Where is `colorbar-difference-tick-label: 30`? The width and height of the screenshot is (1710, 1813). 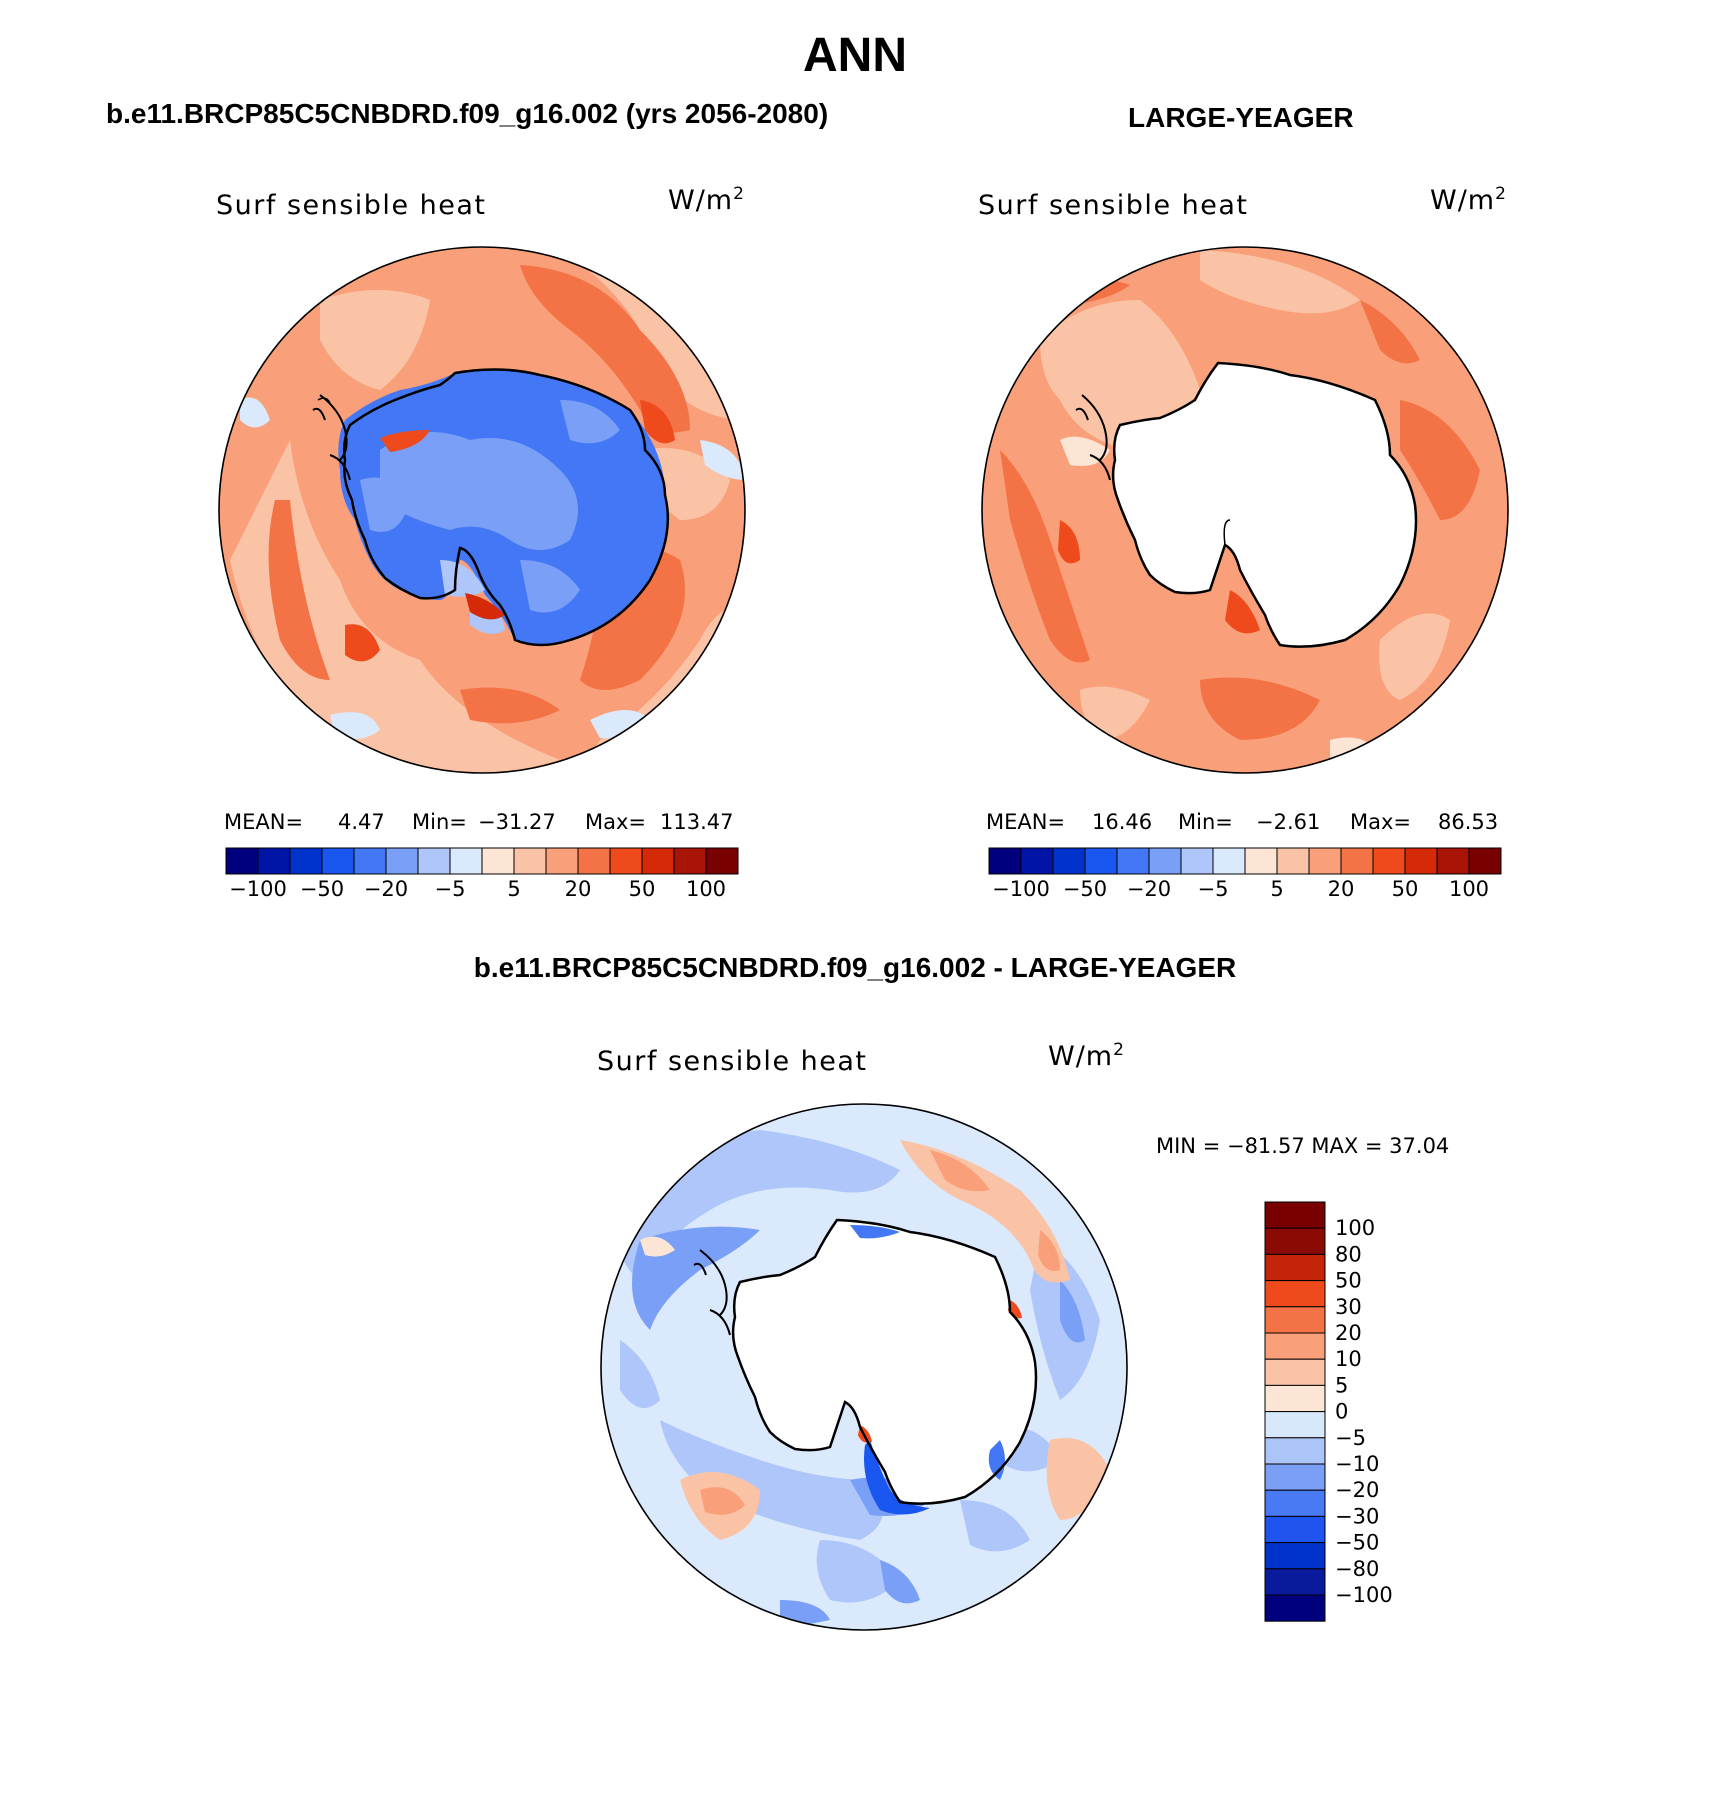
colorbar-difference-tick-label: 30 is located at coordinates (1348, 1307).